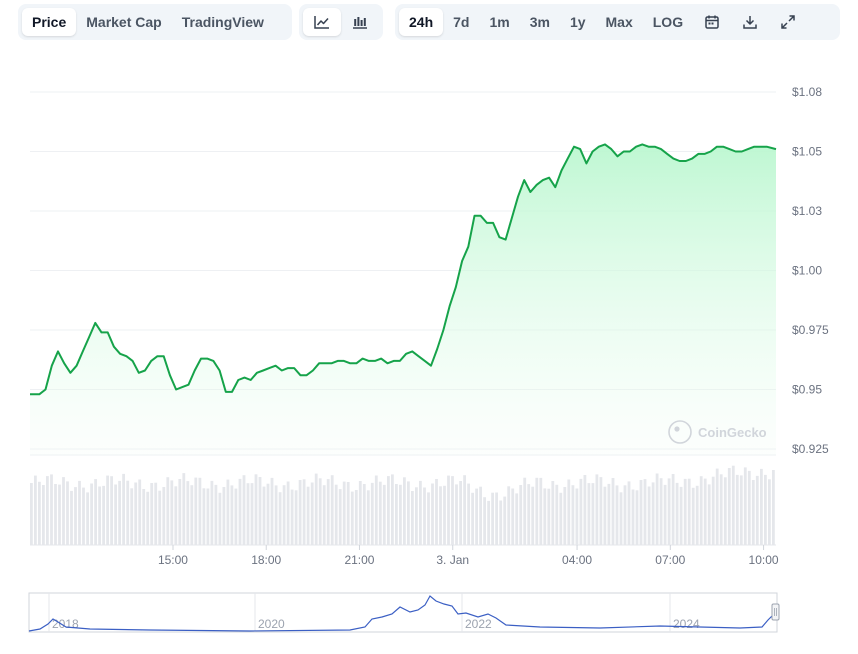 The image size is (858, 654). What do you see at coordinates (717, 432) in the screenshot?
I see `coingecko-watermark: CoinGecko` at bounding box center [717, 432].